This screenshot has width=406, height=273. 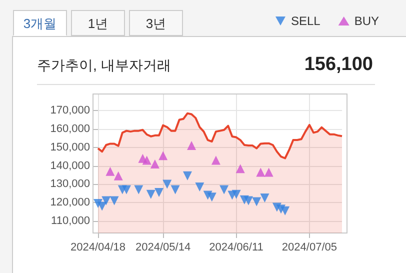 I want to click on text: 1년, so click(x=98, y=23).